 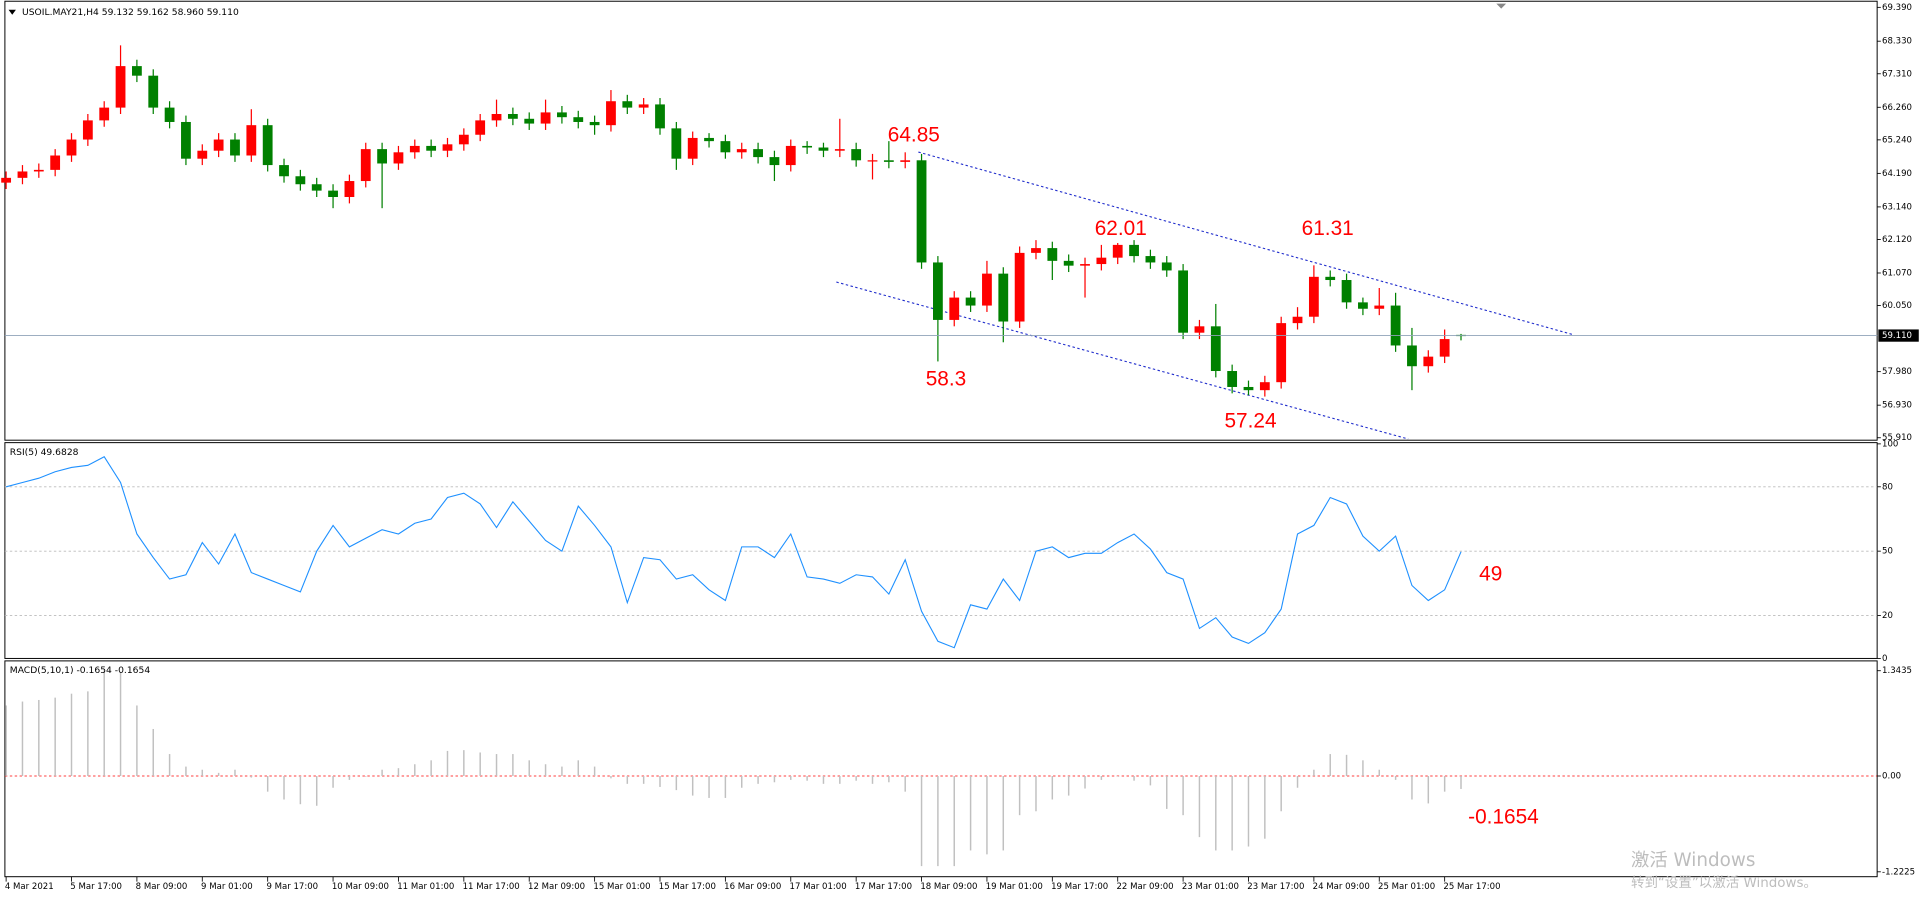 What do you see at coordinates (1328, 228) in the screenshot?
I see `annotation: 61.31` at bounding box center [1328, 228].